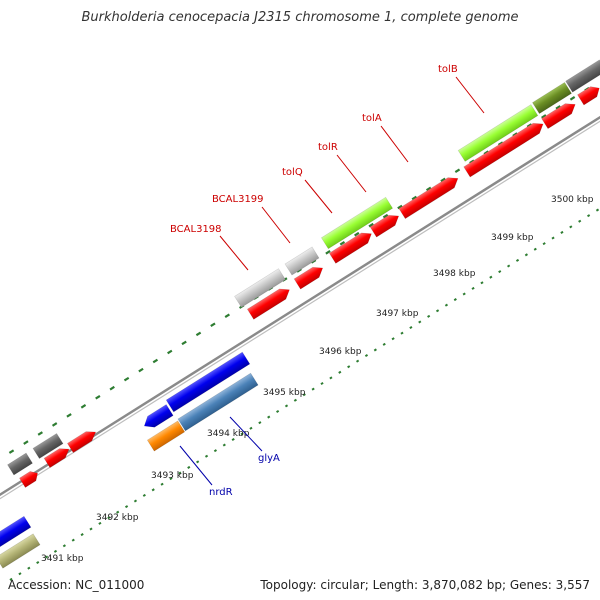  Describe the element at coordinates (328, 147) in the screenshot. I see `gene-label: tolR` at that location.